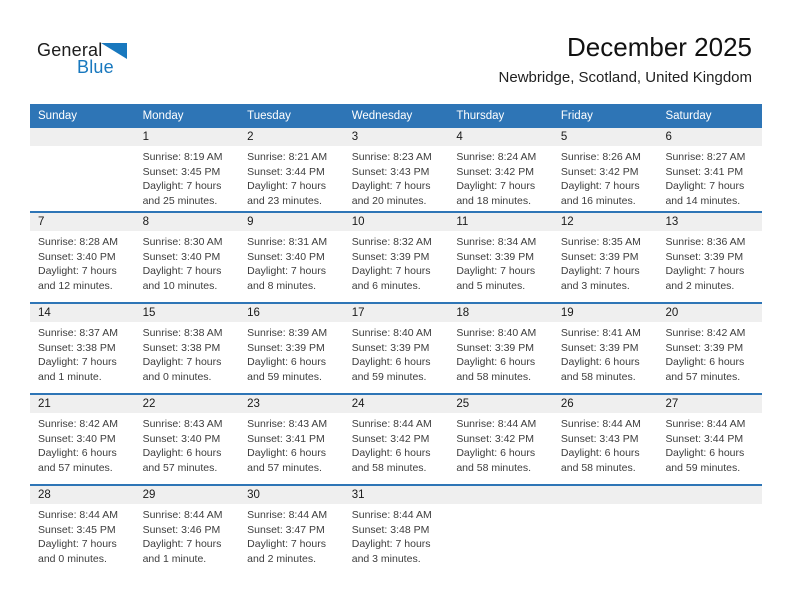 The image size is (792, 612). What do you see at coordinates (182, 242) in the screenshot?
I see `sunrise-text: Sunrise: 8:30 AM` at bounding box center [182, 242].